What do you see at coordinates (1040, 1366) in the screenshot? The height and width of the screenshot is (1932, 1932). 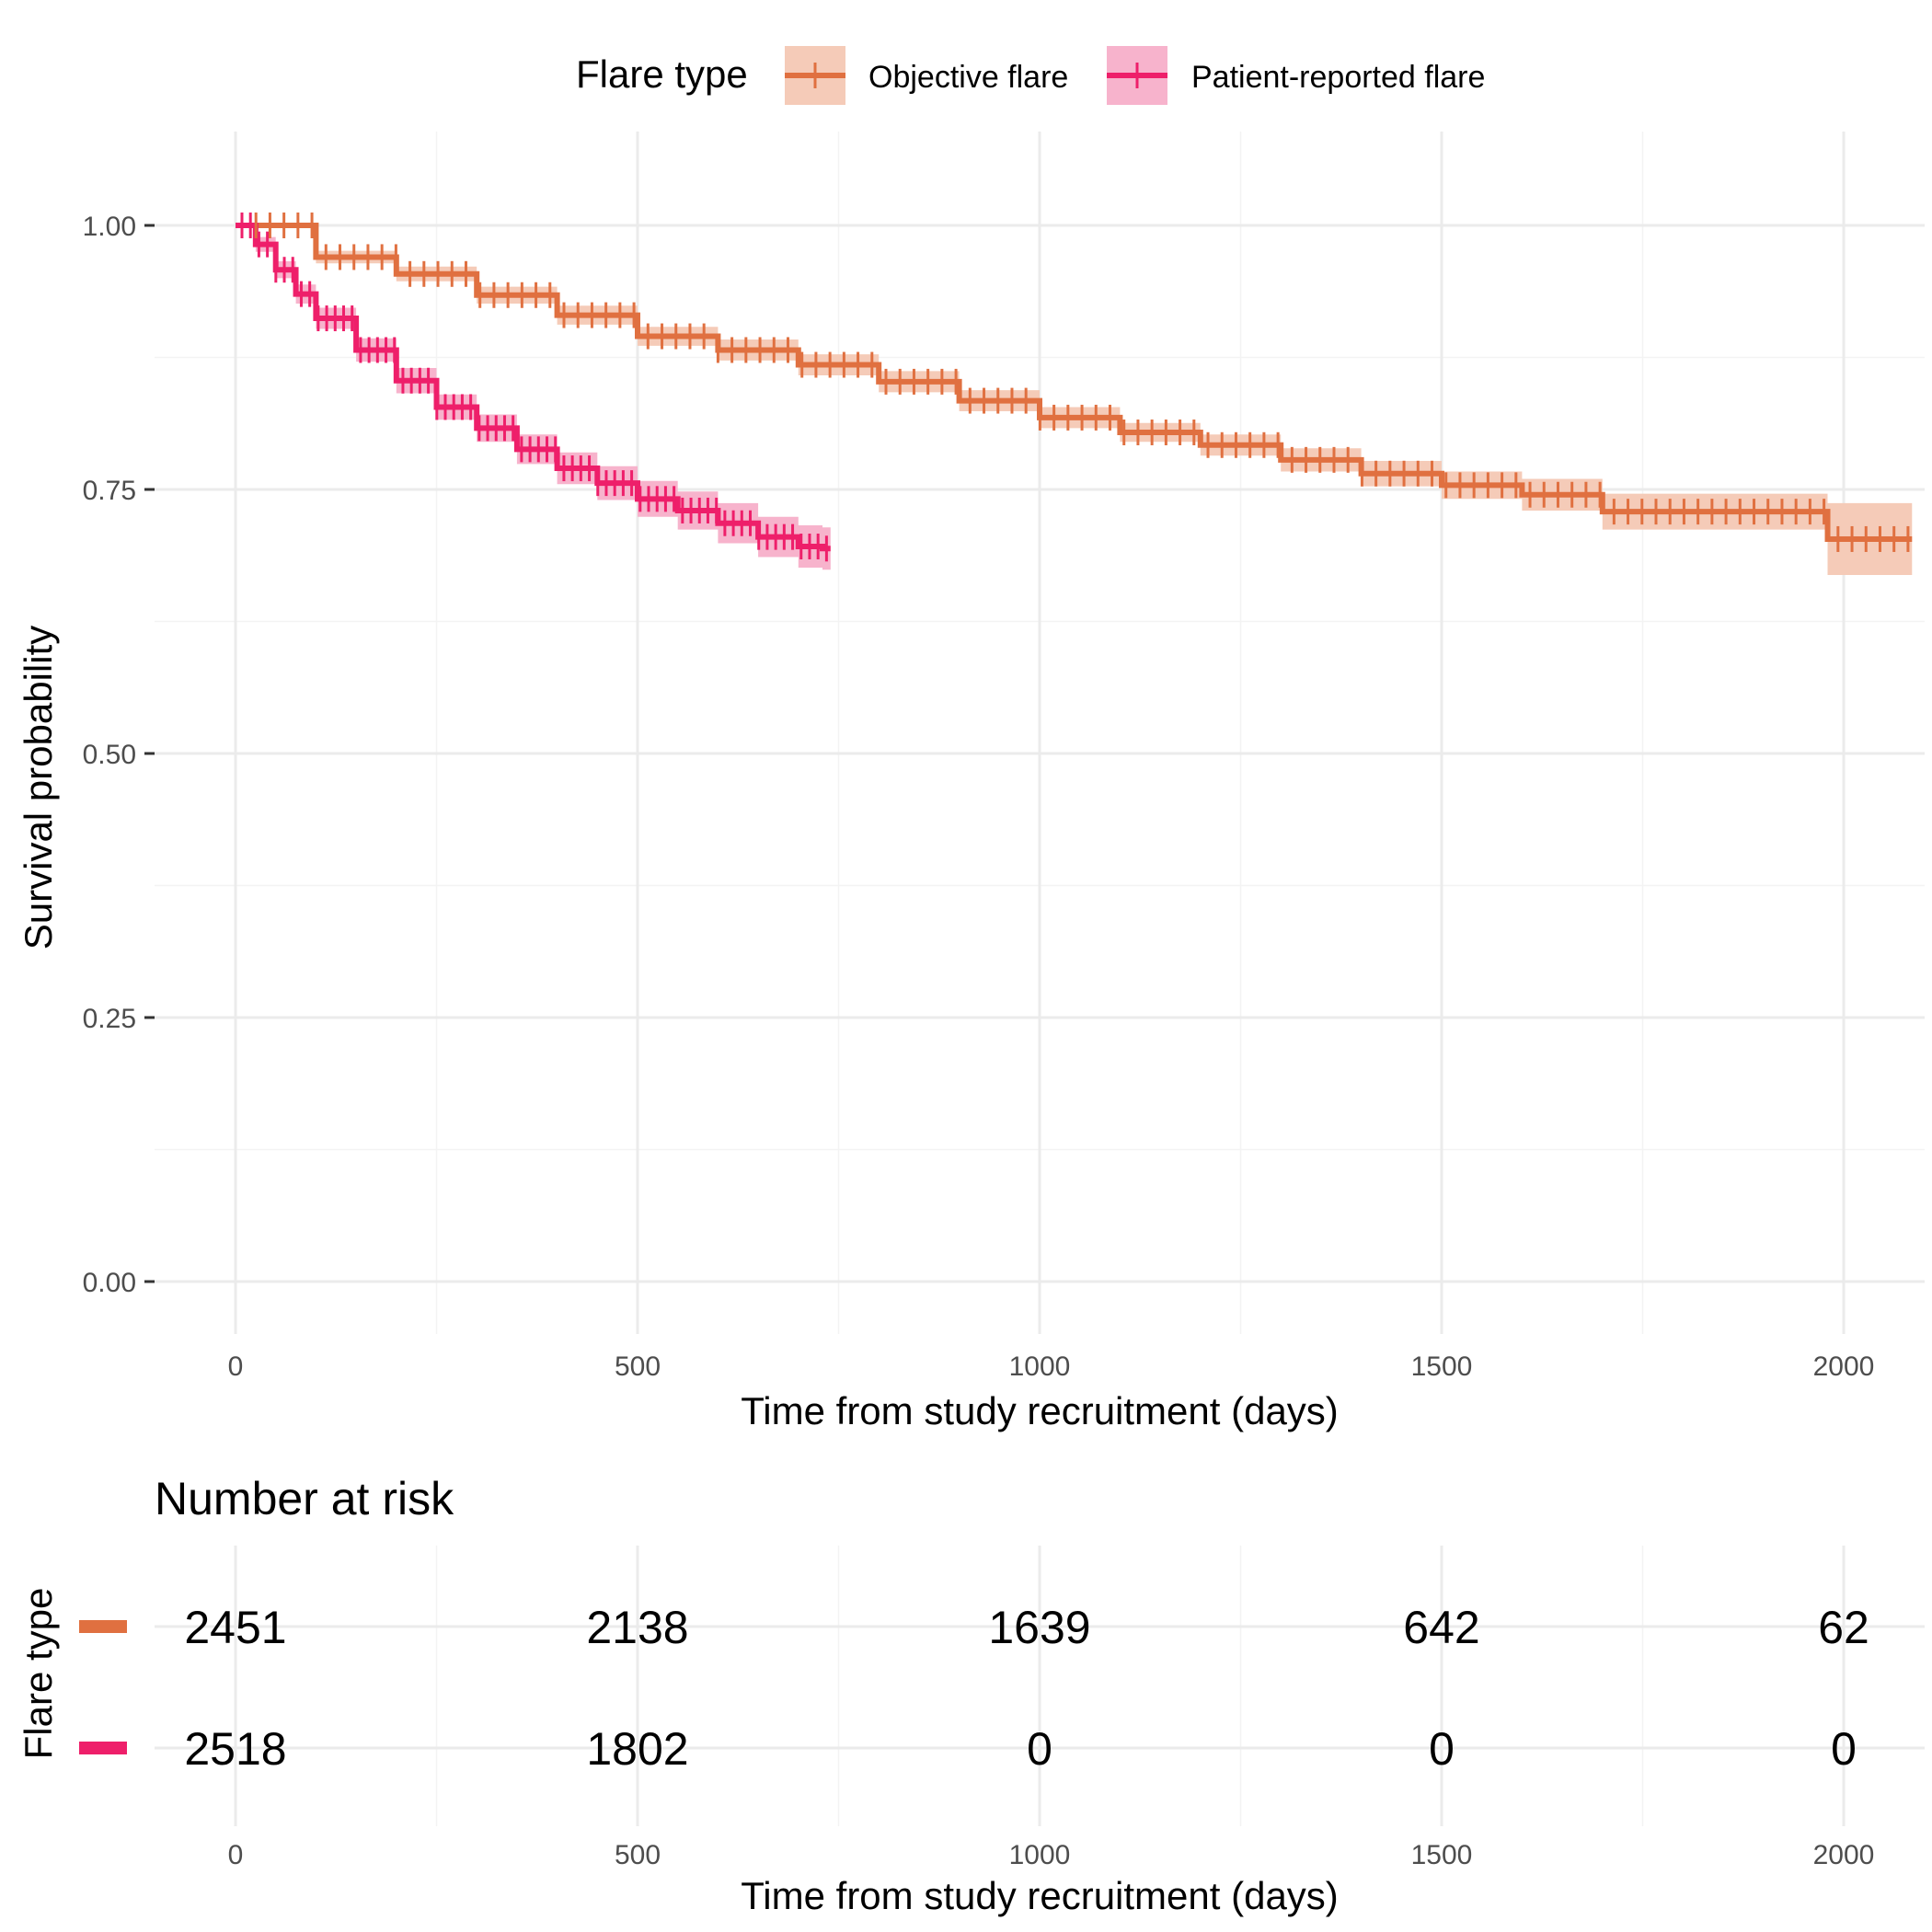 I see `x-tick-label: 1000` at bounding box center [1040, 1366].